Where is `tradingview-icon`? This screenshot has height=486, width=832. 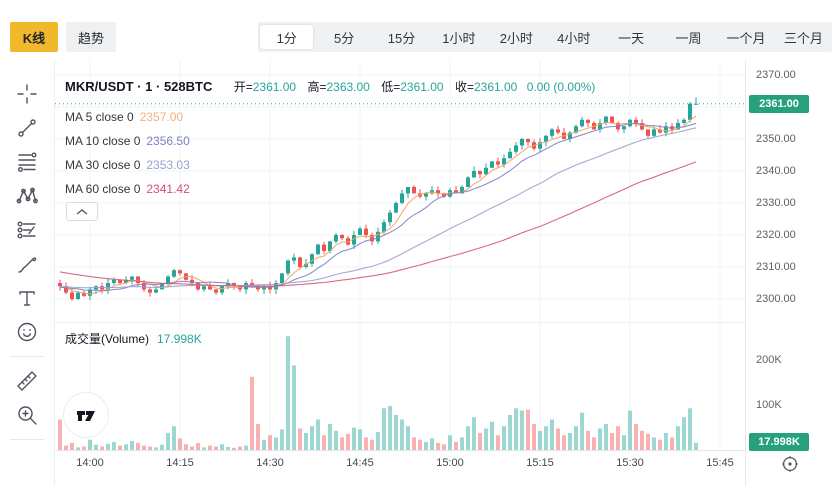 tradingview-icon is located at coordinates (86, 416).